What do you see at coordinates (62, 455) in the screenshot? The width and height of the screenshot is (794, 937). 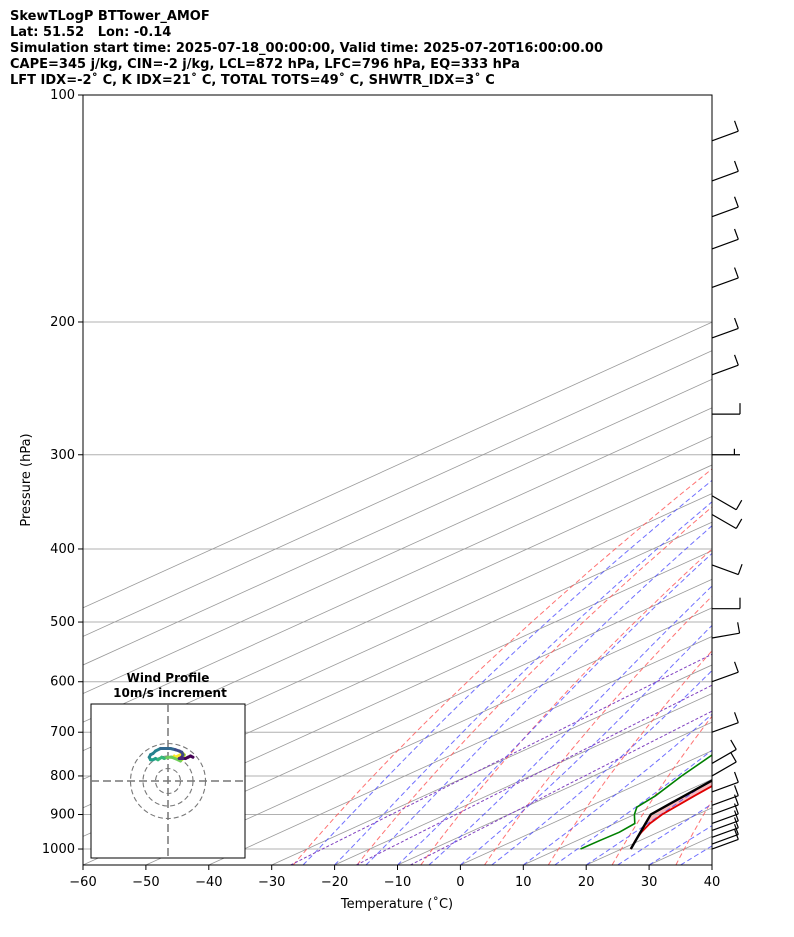 I see `y-tick-label: 300` at bounding box center [62, 455].